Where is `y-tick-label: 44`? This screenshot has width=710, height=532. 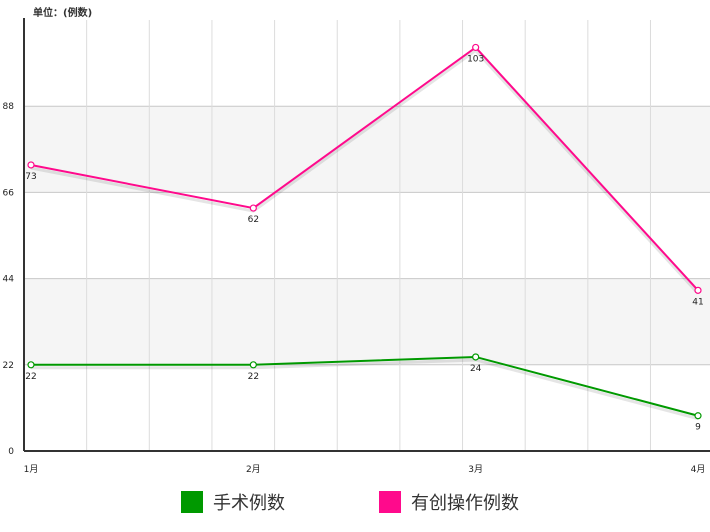
y-tick-label: 44 is located at coordinates (9, 280).